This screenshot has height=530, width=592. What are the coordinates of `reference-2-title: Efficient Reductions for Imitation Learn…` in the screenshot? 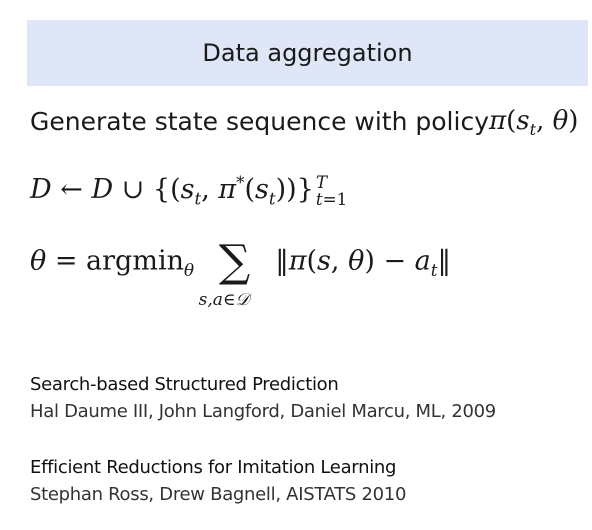 It's located at (213, 467).